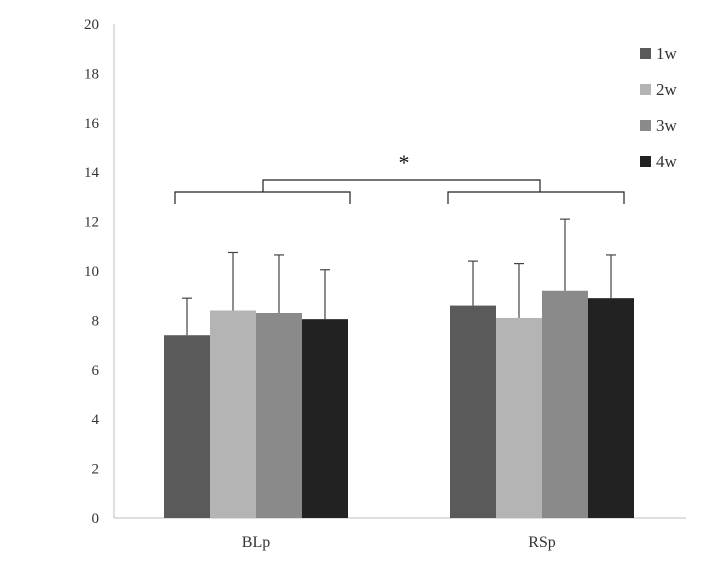 The image size is (715, 568). What do you see at coordinates (519, 417) in the screenshot?
I see `bar-rsp-2w` at bounding box center [519, 417].